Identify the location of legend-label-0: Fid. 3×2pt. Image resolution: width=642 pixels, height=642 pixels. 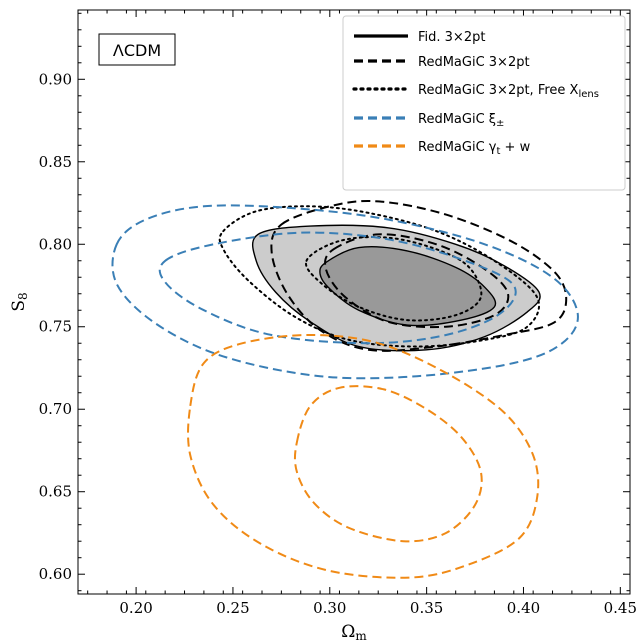
(451, 37).